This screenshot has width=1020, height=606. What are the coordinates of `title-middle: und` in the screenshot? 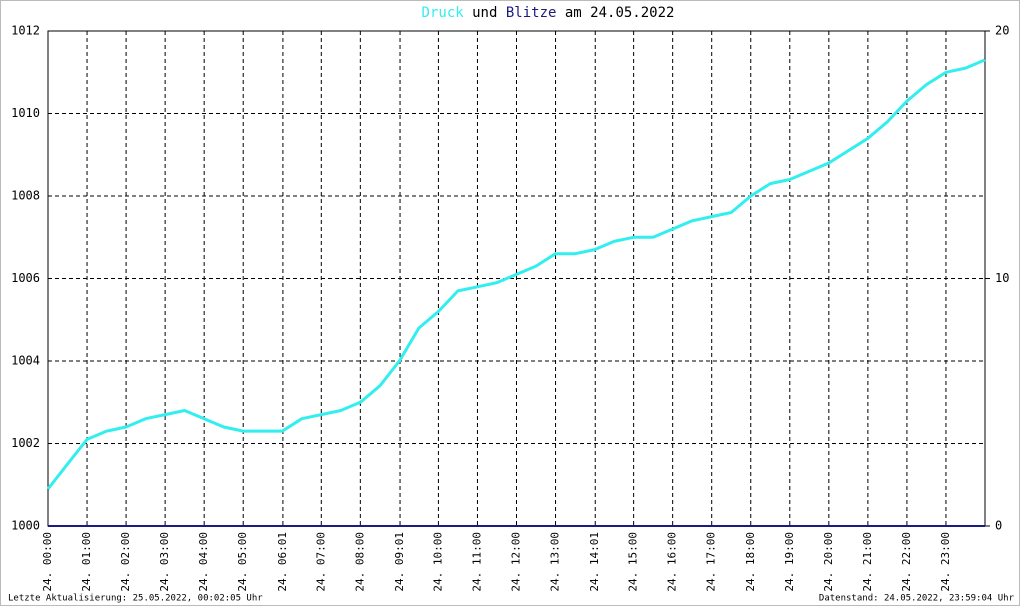 It's located at (484, 13).